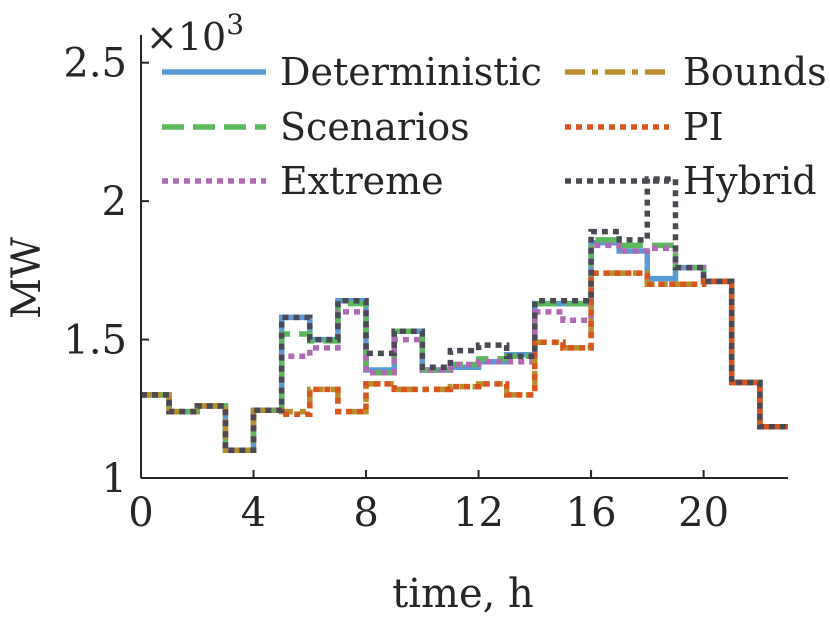  Describe the element at coordinates (114, 479) in the screenshot. I see `y-tick-label: 1` at that location.